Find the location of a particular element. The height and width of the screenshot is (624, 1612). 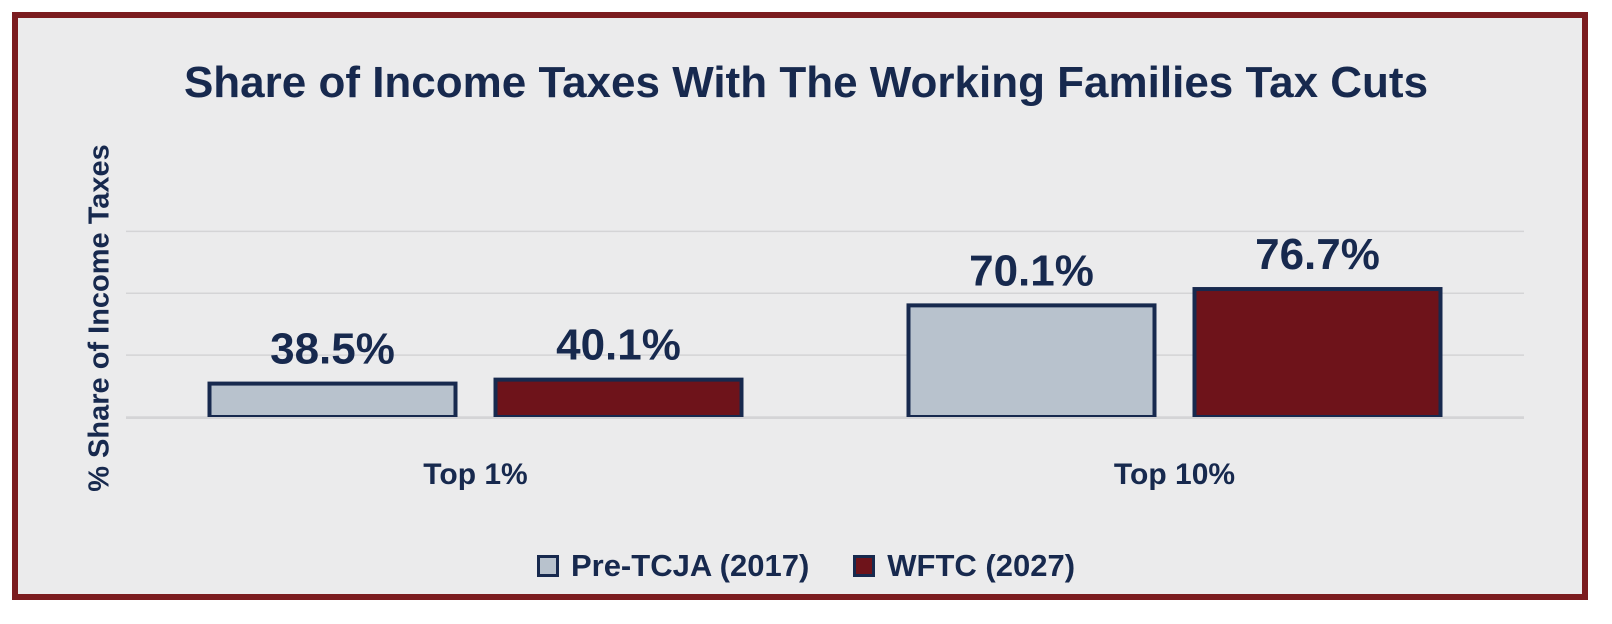

data-label: 38.5% is located at coordinates (332, 349).